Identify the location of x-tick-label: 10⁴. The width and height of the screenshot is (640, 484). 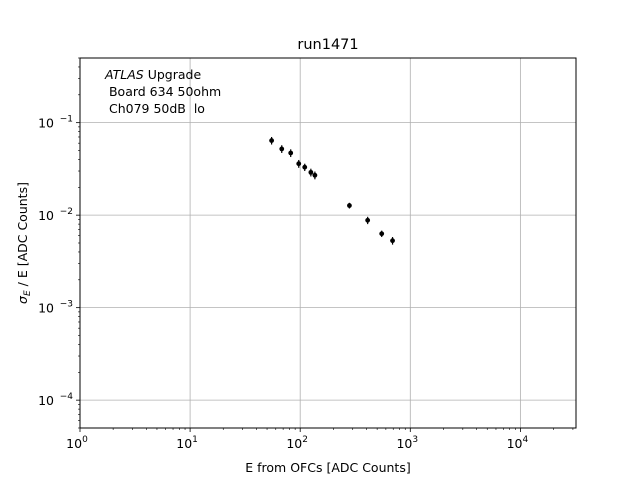
(518, 443).